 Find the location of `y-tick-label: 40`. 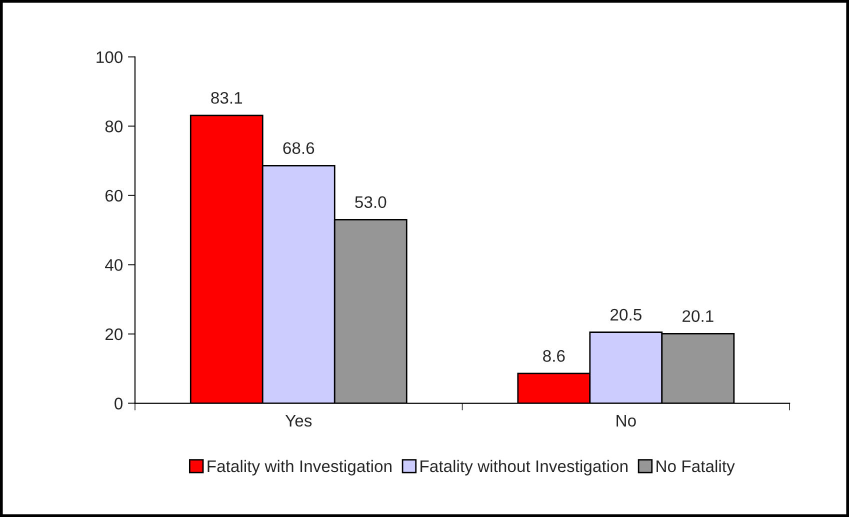

y-tick-label: 40 is located at coordinates (114, 265).